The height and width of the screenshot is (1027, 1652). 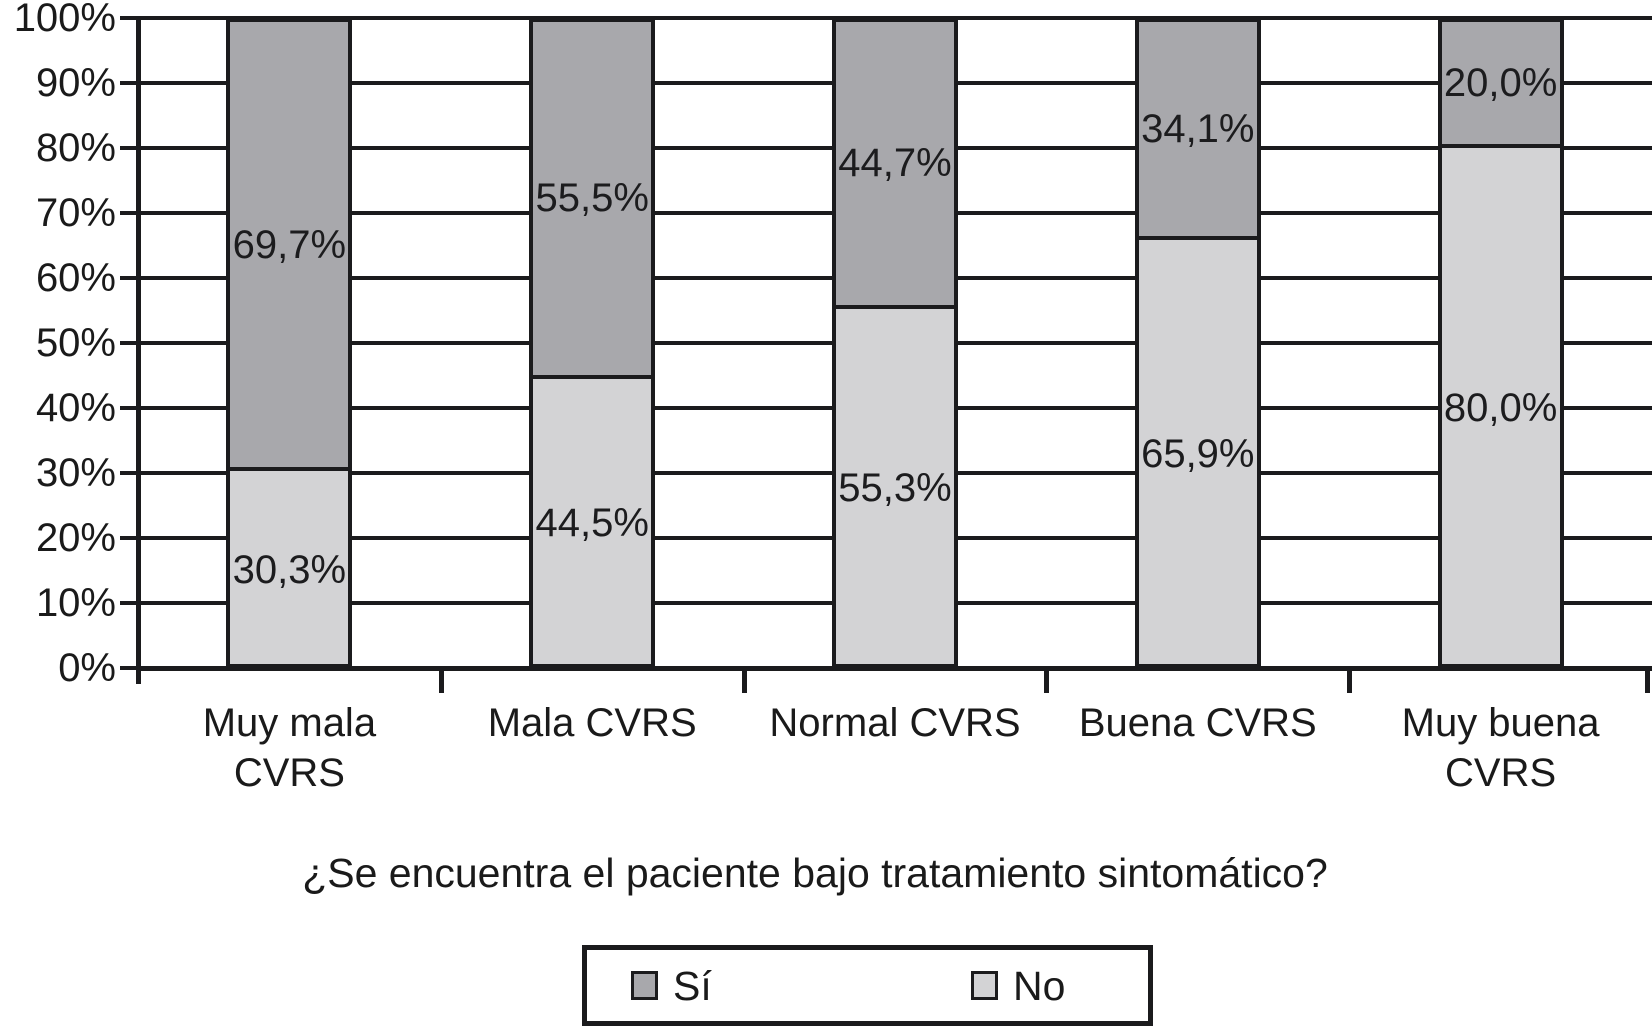 What do you see at coordinates (138, 350) in the screenshot?
I see `y-axis-line` at bounding box center [138, 350].